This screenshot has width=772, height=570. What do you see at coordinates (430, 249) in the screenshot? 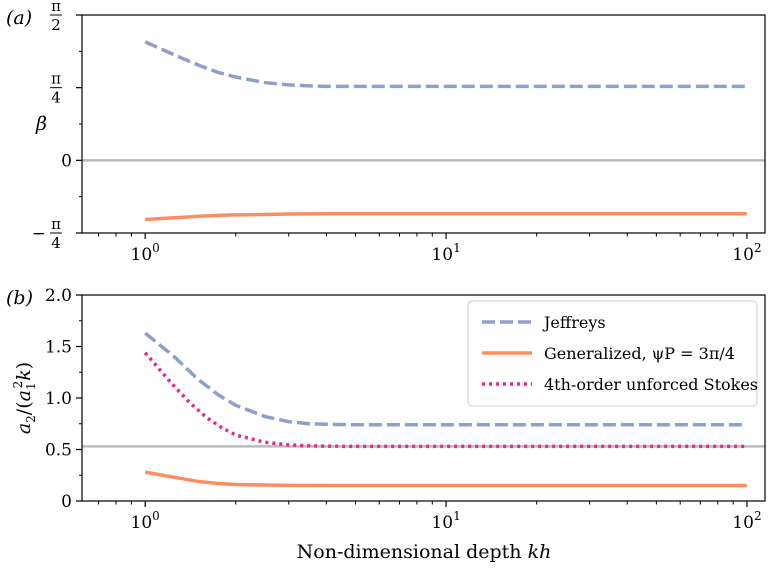
I see `panel-a-x-ticks: 10⁰ 10¹ 10²` at bounding box center [430, 249].